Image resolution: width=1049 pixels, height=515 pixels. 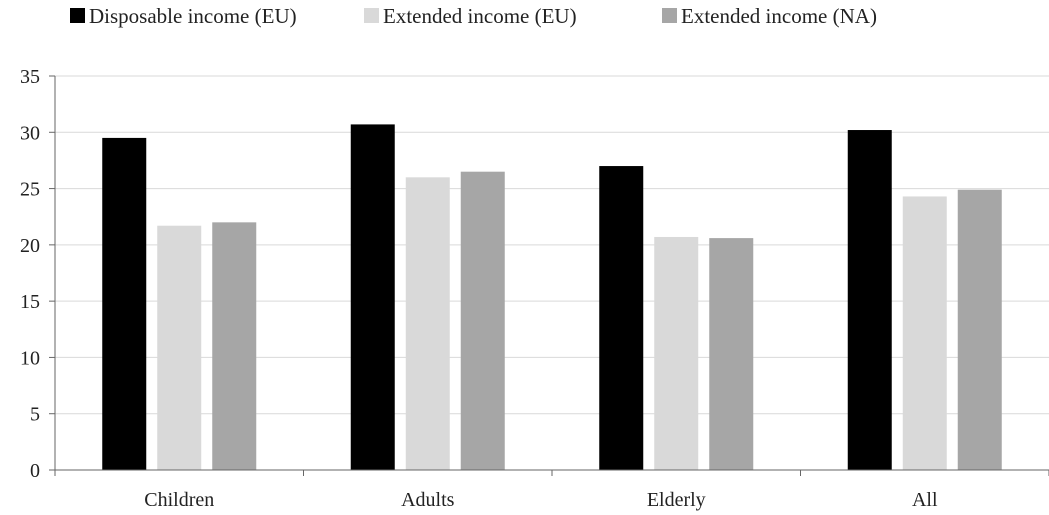 What do you see at coordinates (30, 358) in the screenshot?
I see `y-tick-label: 10` at bounding box center [30, 358].